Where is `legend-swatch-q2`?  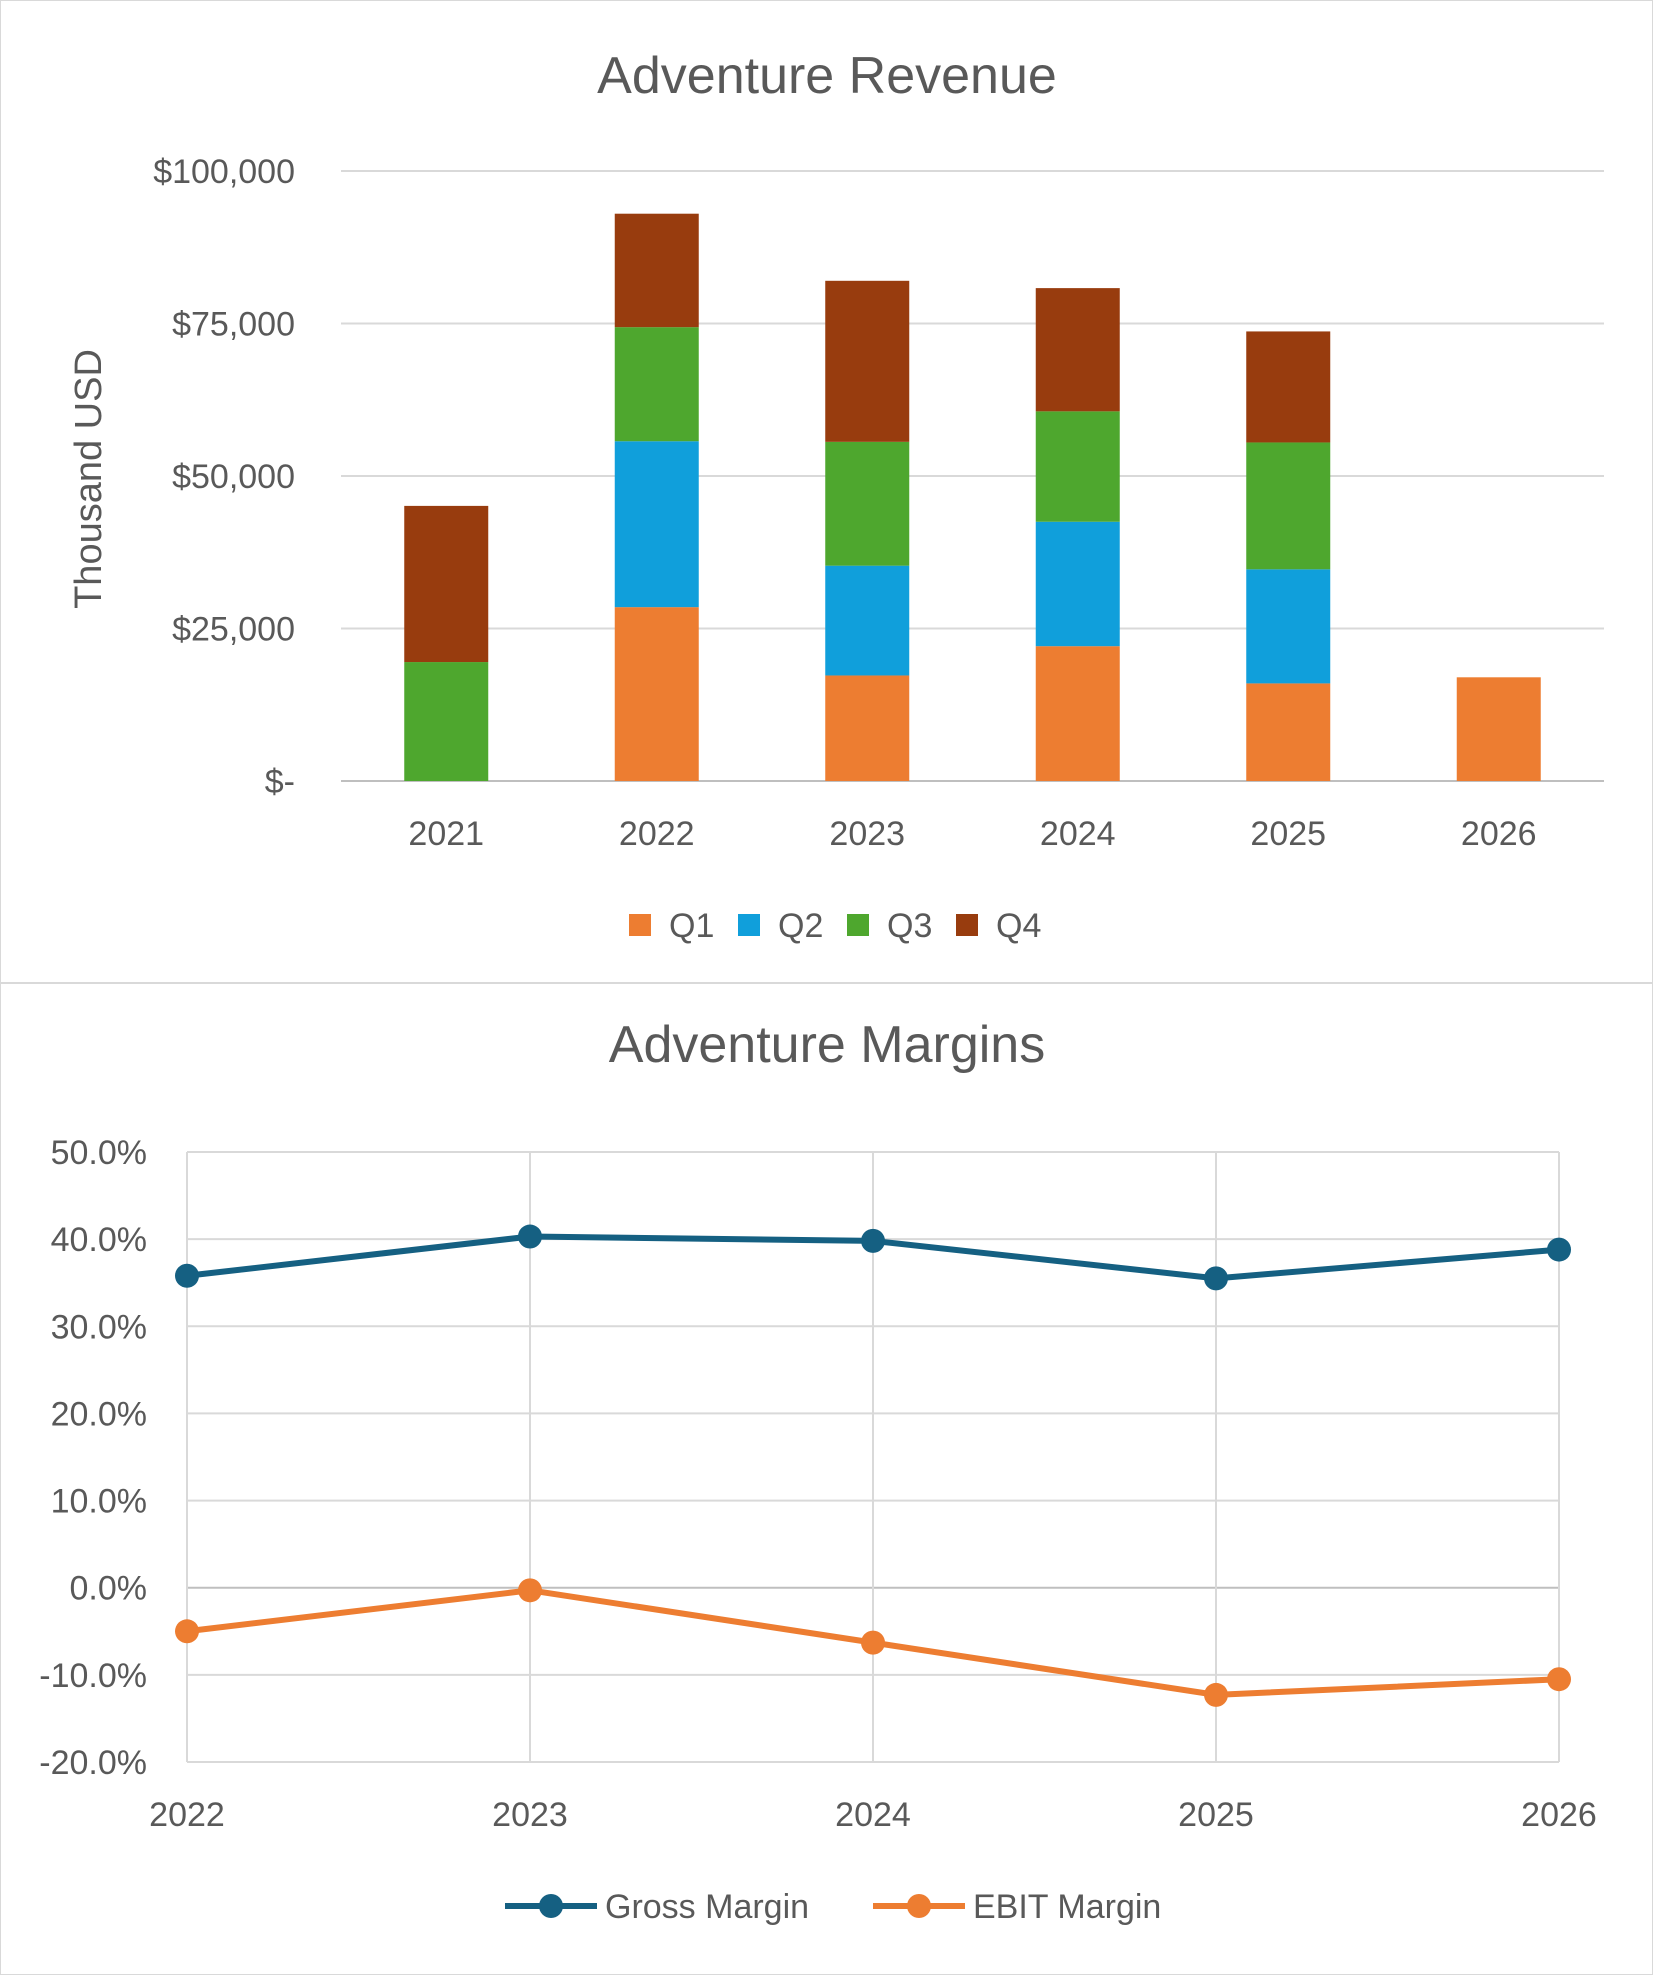
legend-swatch-q2 is located at coordinates (749, 925).